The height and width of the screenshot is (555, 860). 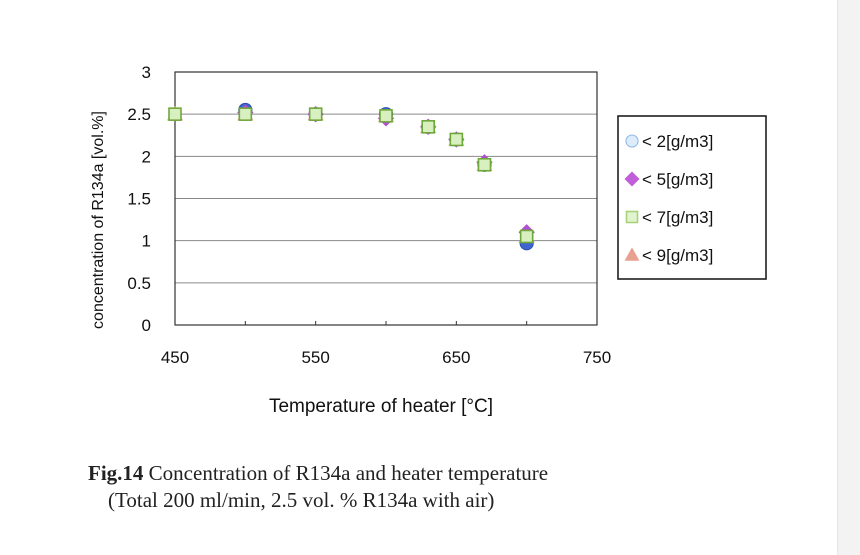 What do you see at coordinates (692, 197) in the screenshot?
I see `legend-box` at bounding box center [692, 197].